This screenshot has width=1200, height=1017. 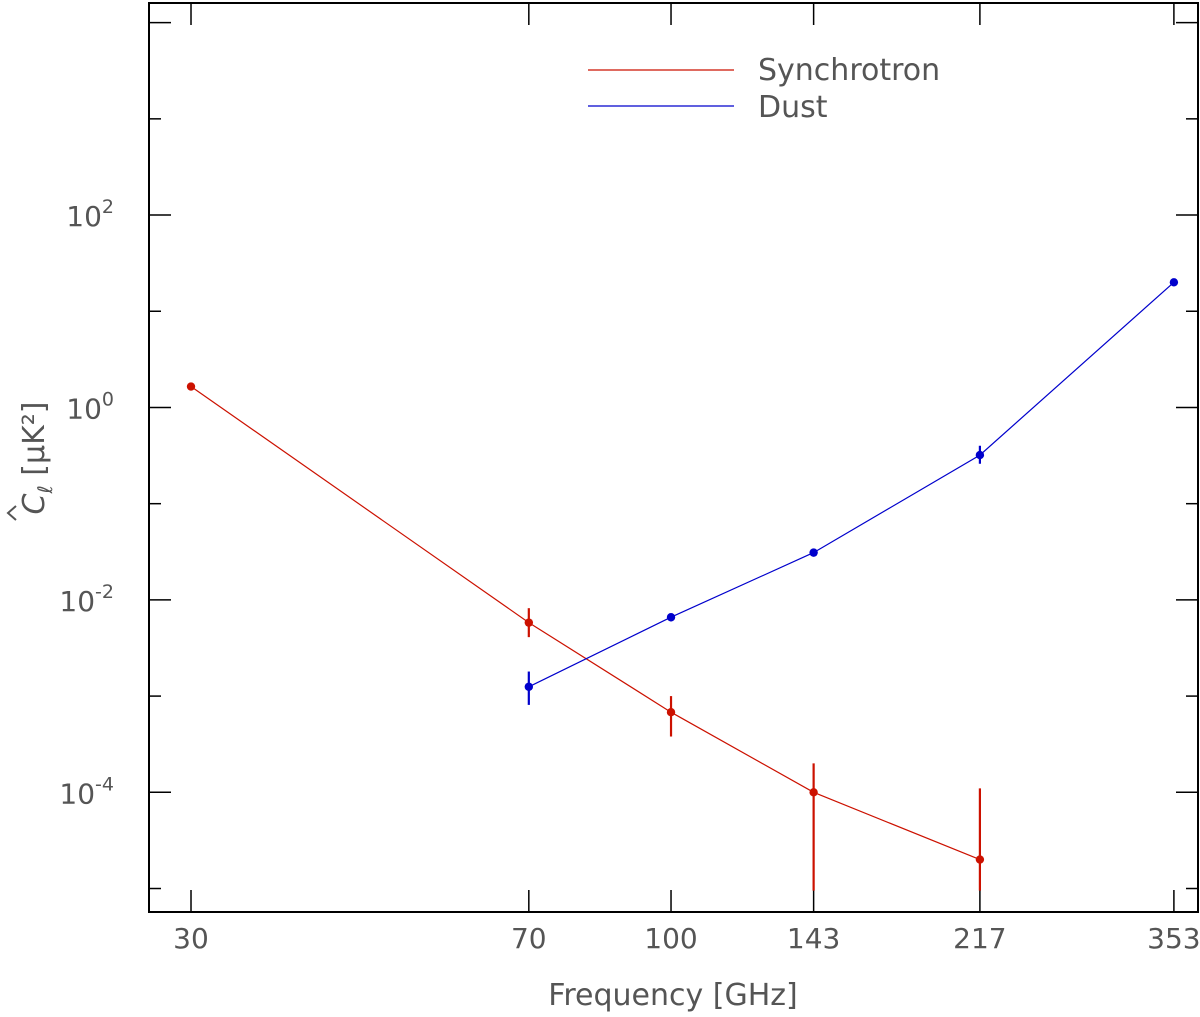 What do you see at coordinates (979, 938) in the screenshot?
I see `x-tick-label: 217` at bounding box center [979, 938].